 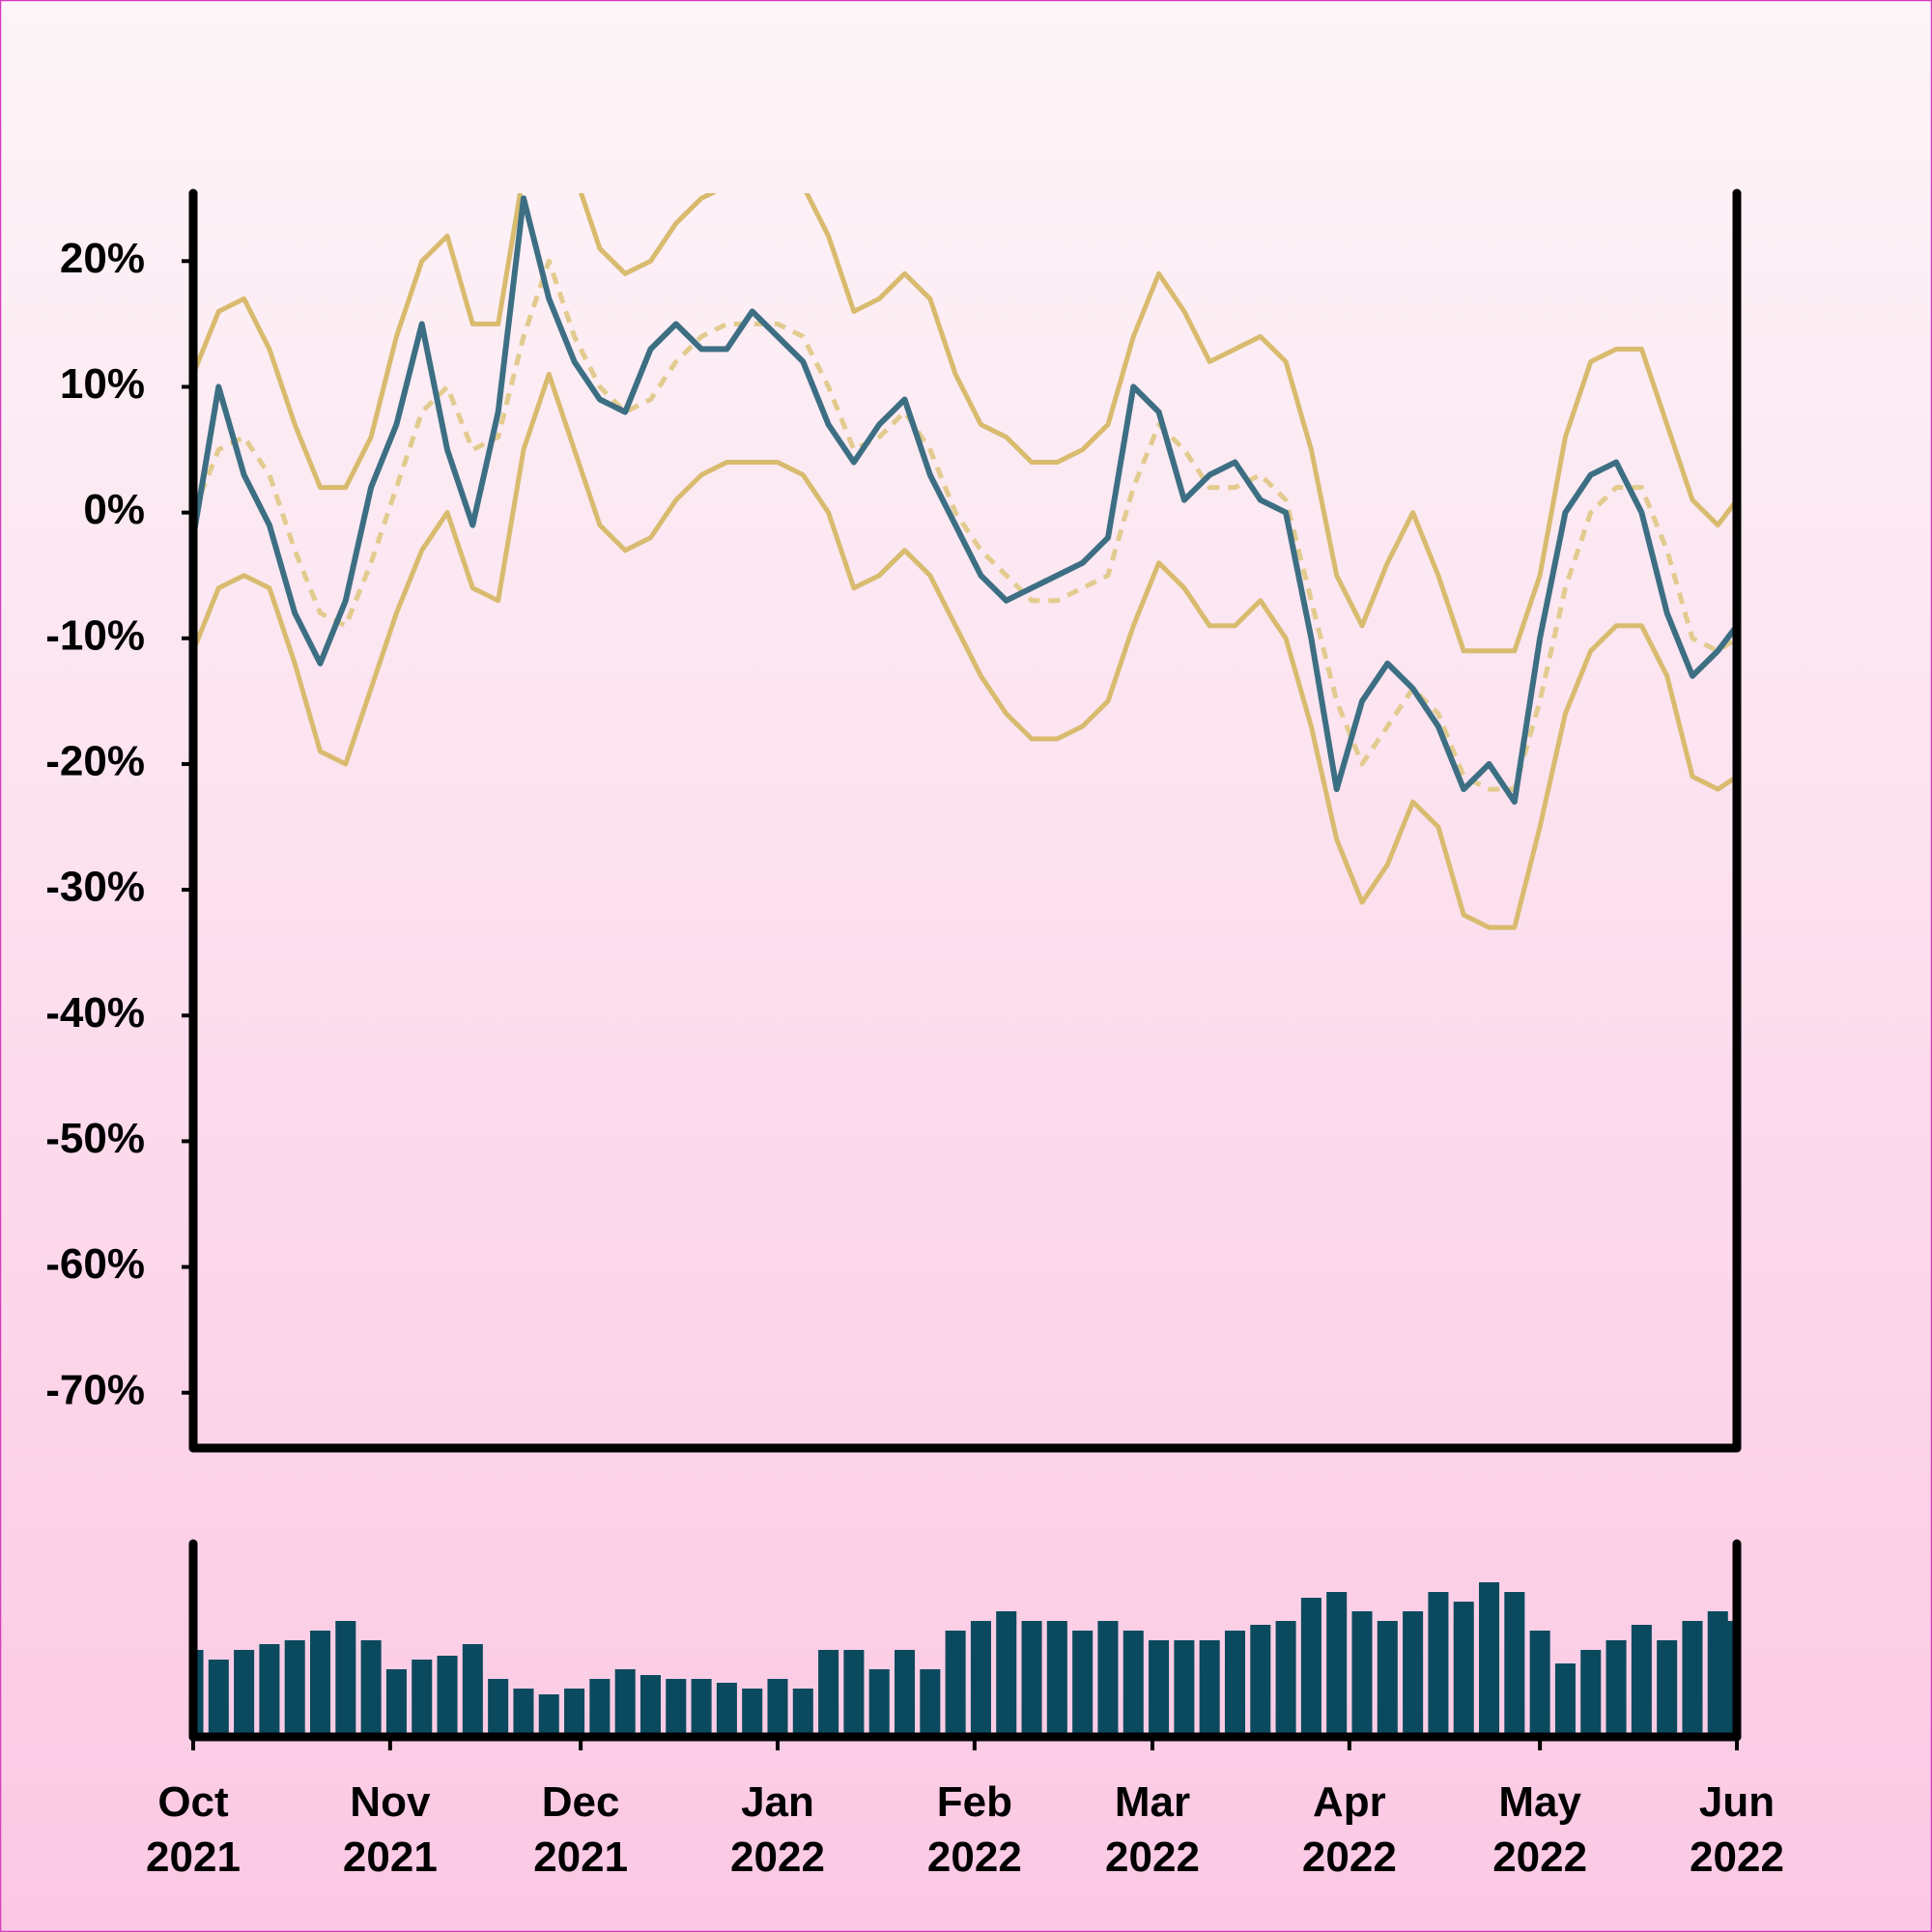 What do you see at coordinates (95, 1138) in the screenshot?
I see `y-tick-label: -50%` at bounding box center [95, 1138].